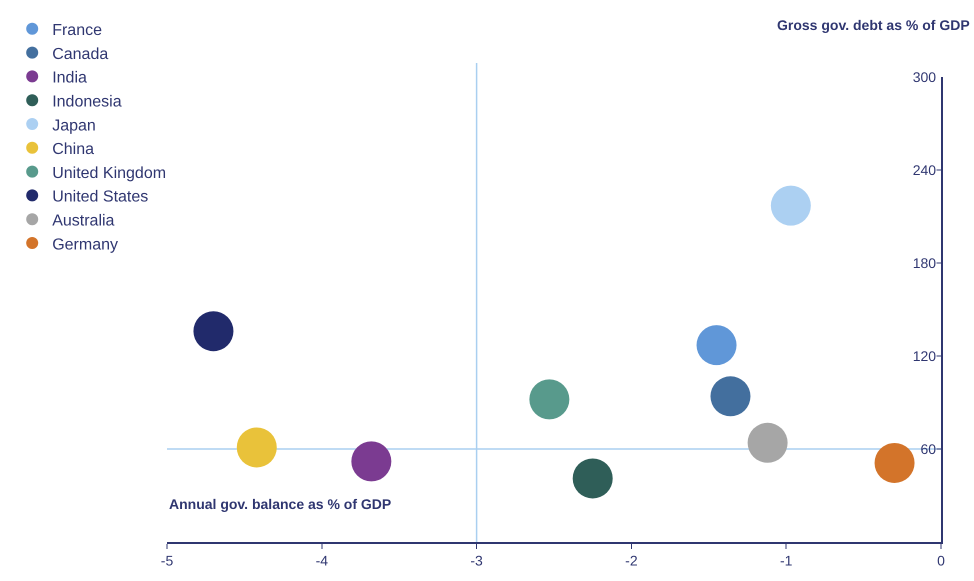  I want to click on legend-label: Japan, so click(74, 125).